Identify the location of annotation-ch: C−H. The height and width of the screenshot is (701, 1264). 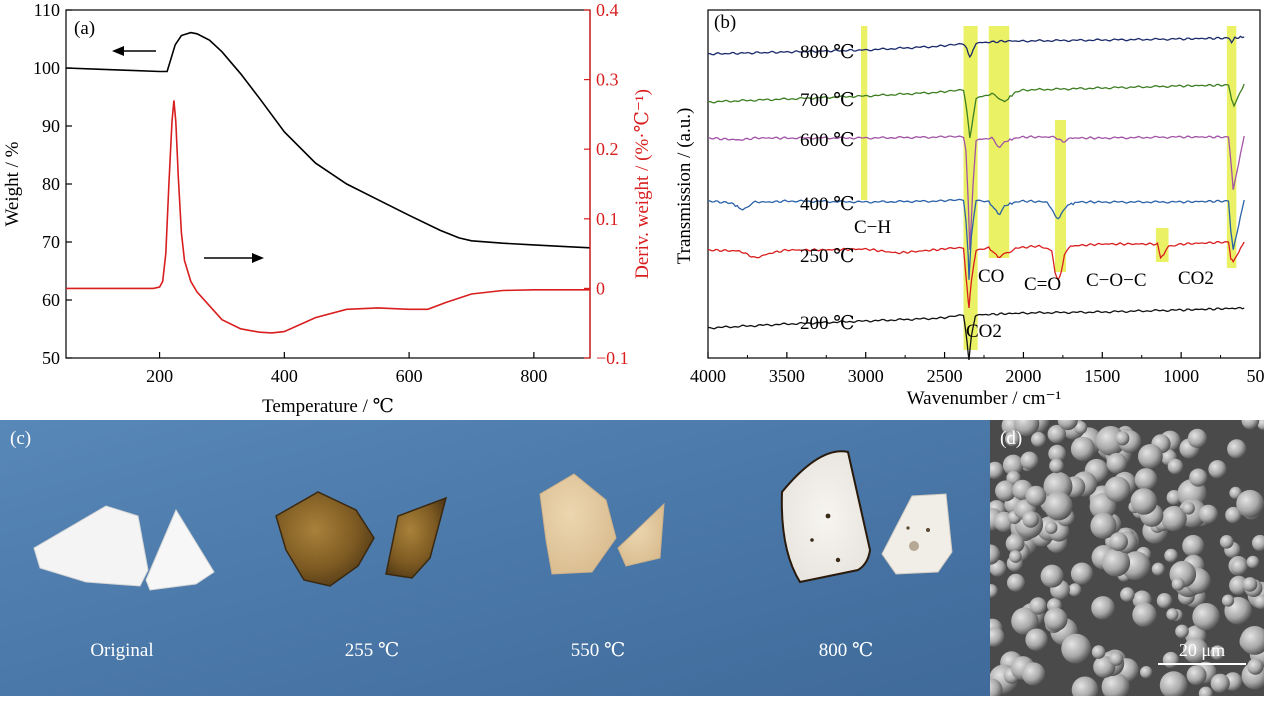
(872, 227).